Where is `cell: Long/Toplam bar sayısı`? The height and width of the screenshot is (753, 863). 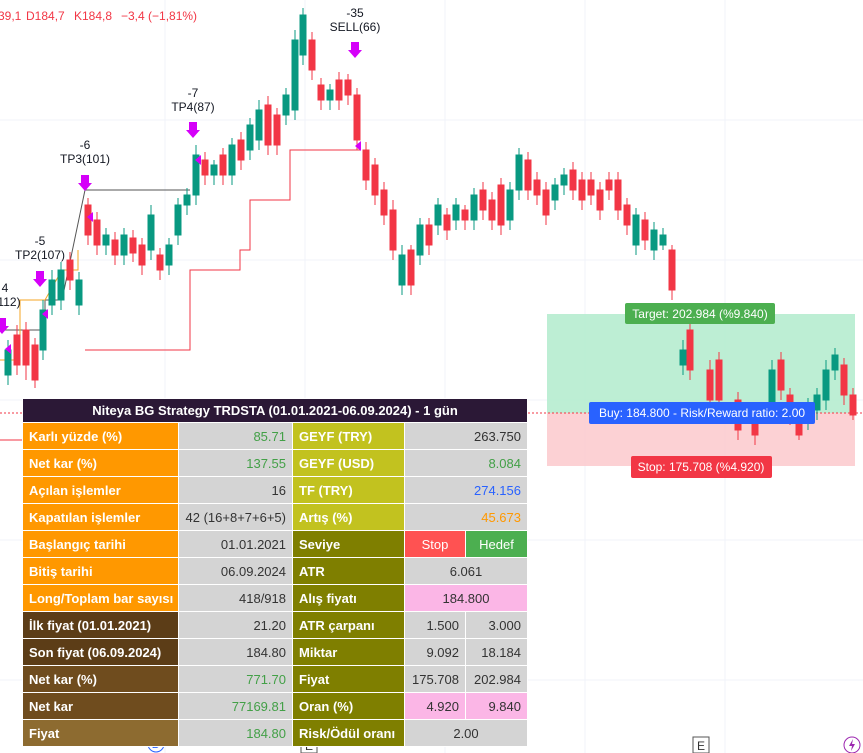
cell: Long/Toplam bar sayısı is located at coordinates (100, 598).